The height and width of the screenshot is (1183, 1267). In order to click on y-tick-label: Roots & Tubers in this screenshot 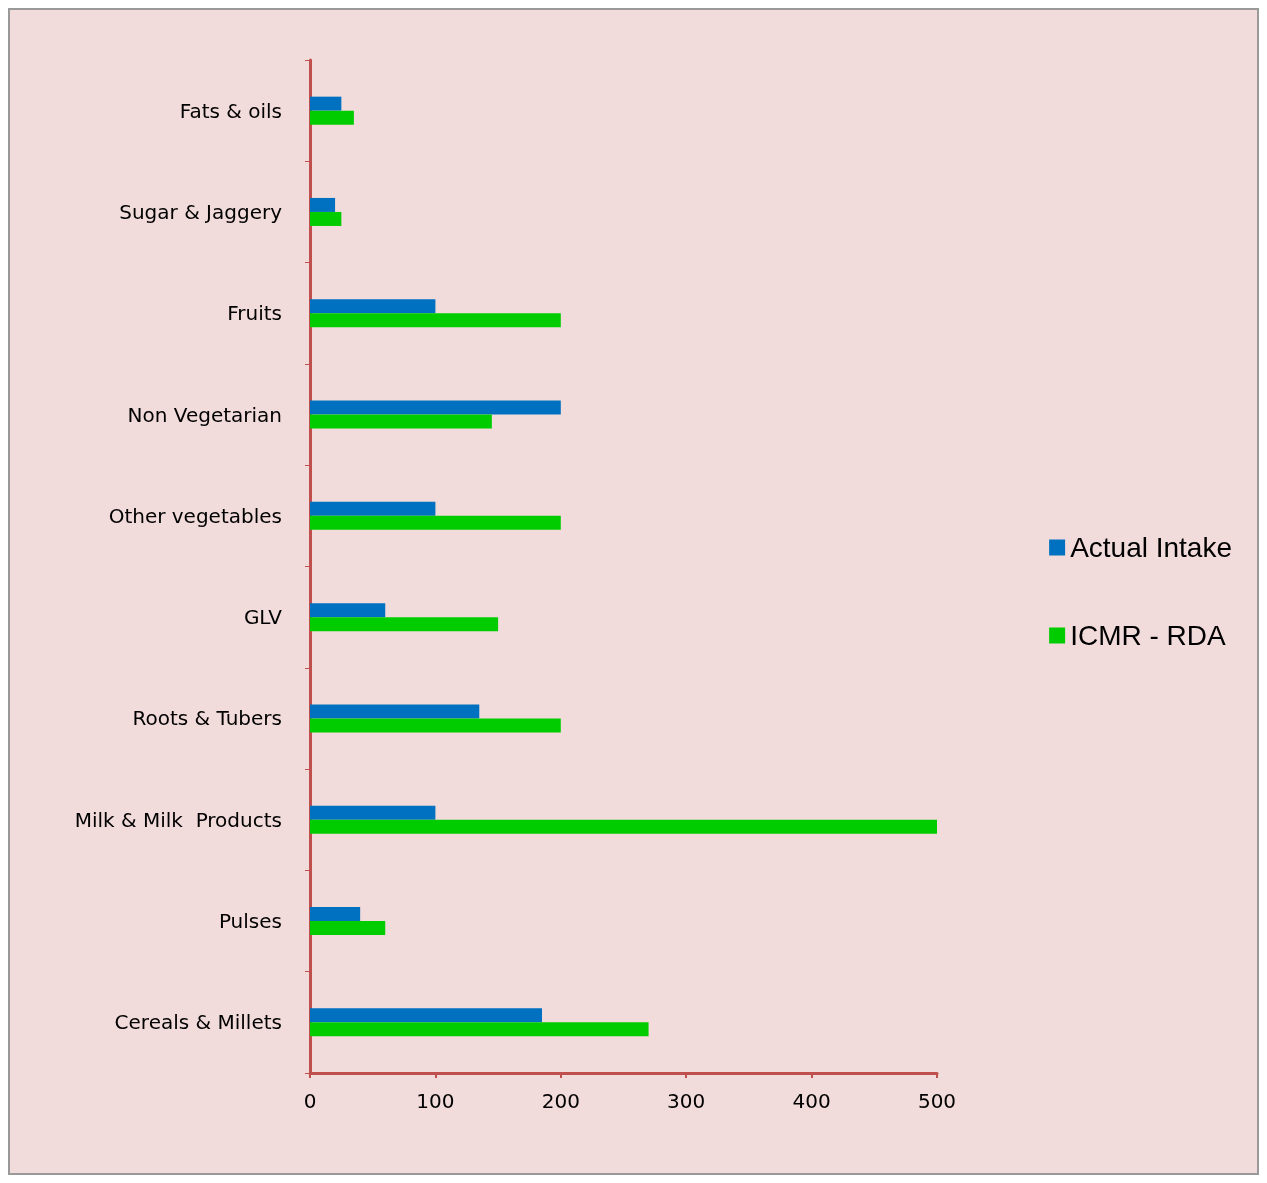, I will do `click(207, 718)`.